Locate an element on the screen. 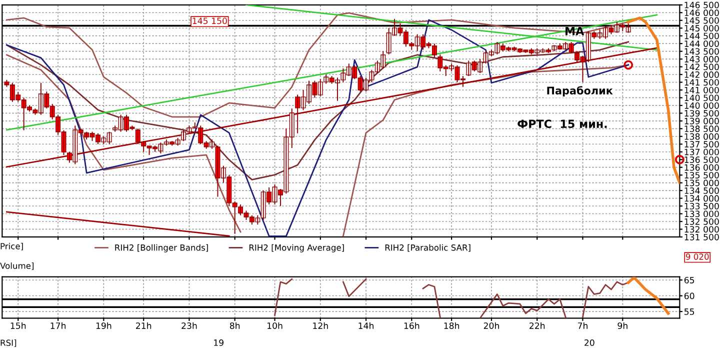 This screenshot has height=350, width=720. x-tick-label: 23h is located at coordinates (189, 325).